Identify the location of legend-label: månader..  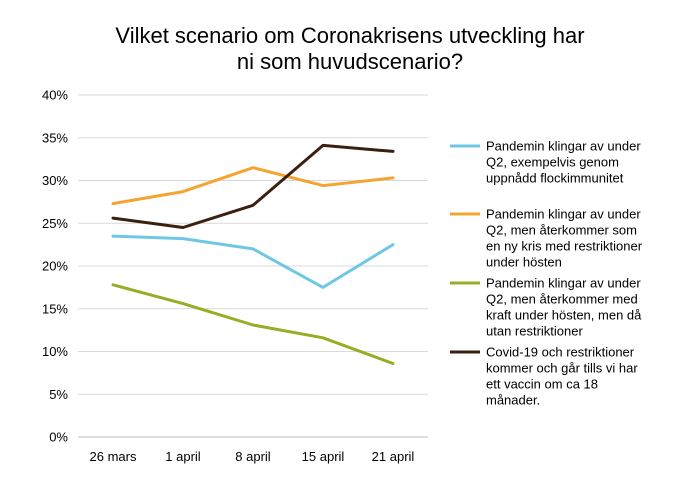
(513, 400).